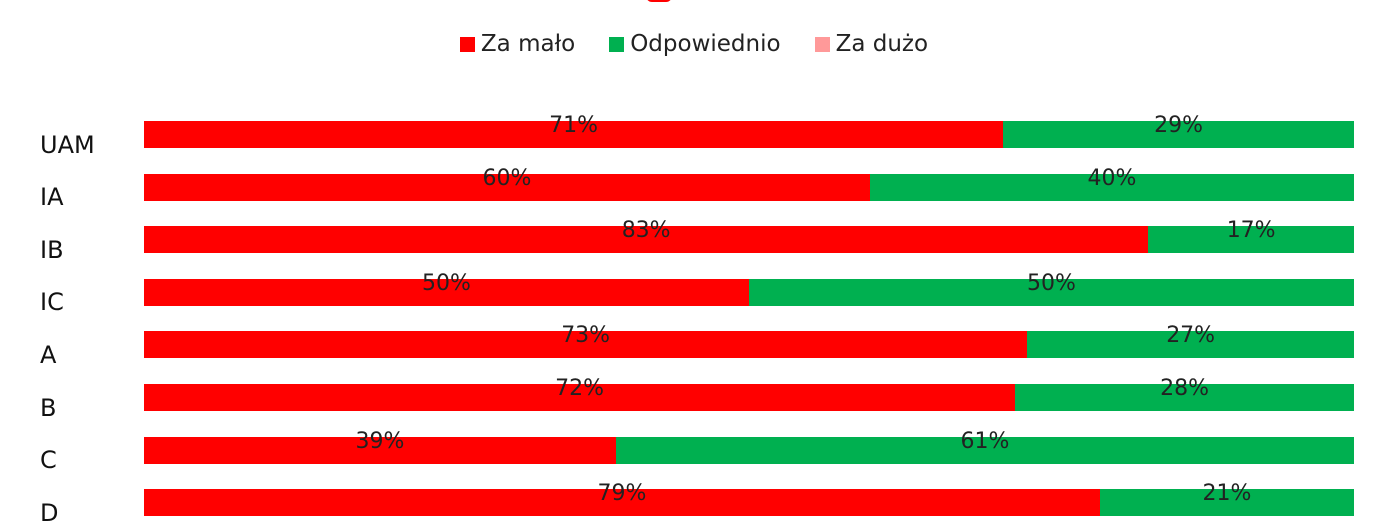 The image size is (1388, 528). What do you see at coordinates (659, 1) in the screenshot?
I see `title-fragment` at bounding box center [659, 1].